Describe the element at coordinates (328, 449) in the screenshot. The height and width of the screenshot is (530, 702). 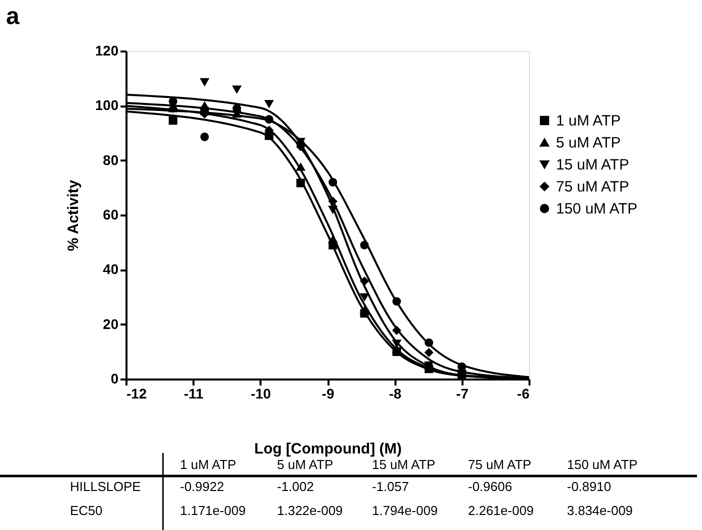
I see `x-axis-title: Log [Compound] (M)` at that location.